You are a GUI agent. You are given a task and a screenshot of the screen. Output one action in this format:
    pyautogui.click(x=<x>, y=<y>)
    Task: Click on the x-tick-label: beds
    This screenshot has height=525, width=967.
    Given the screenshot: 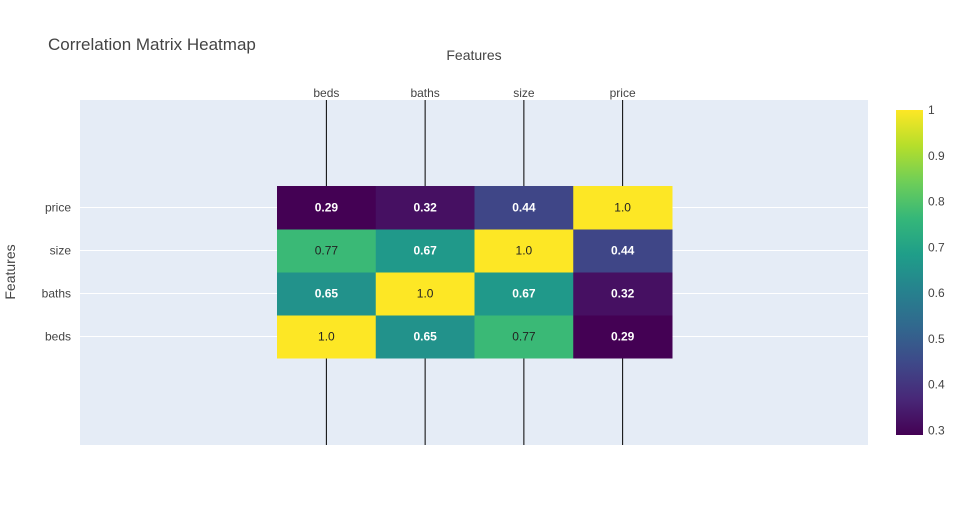 What is the action you would take?
    pyautogui.click(x=326, y=93)
    